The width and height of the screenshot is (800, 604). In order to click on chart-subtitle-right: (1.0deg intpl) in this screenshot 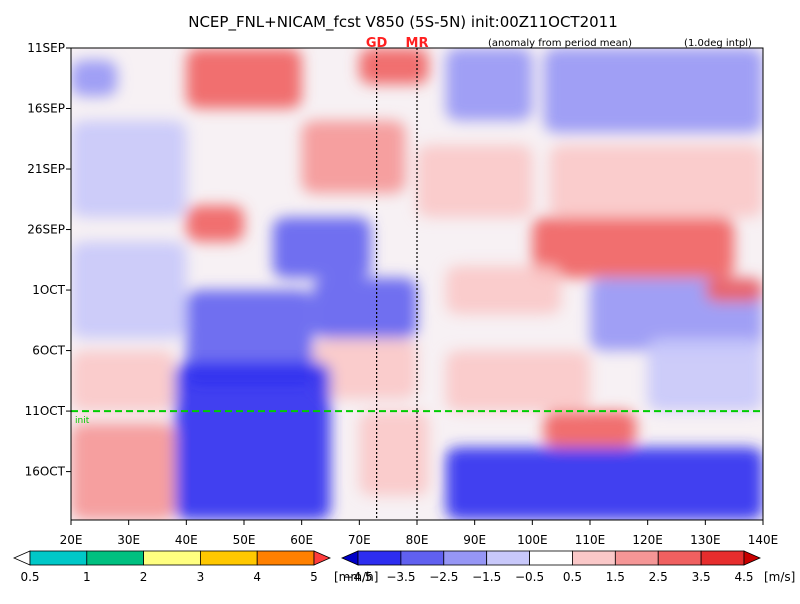, I will do `click(718, 43)`.